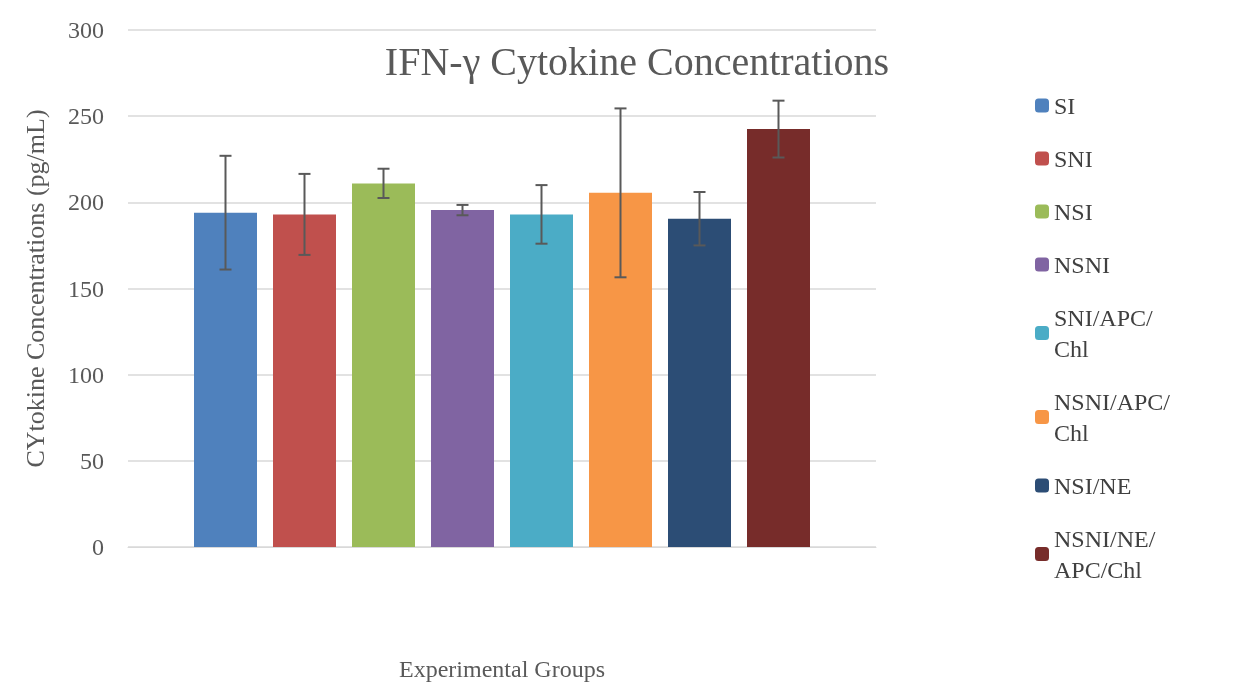 This screenshot has height=700, width=1246. Describe the element at coordinates (35, 288) in the screenshot. I see `y-axis-title: CYtokine Concentrations (pg/mL)` at that location.